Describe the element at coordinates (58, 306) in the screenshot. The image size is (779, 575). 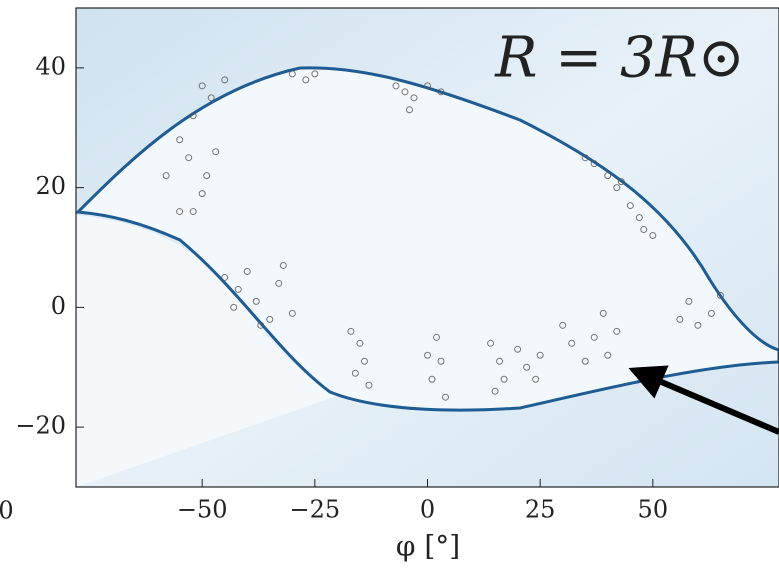
I see `y-tick-label: 0` at that location.